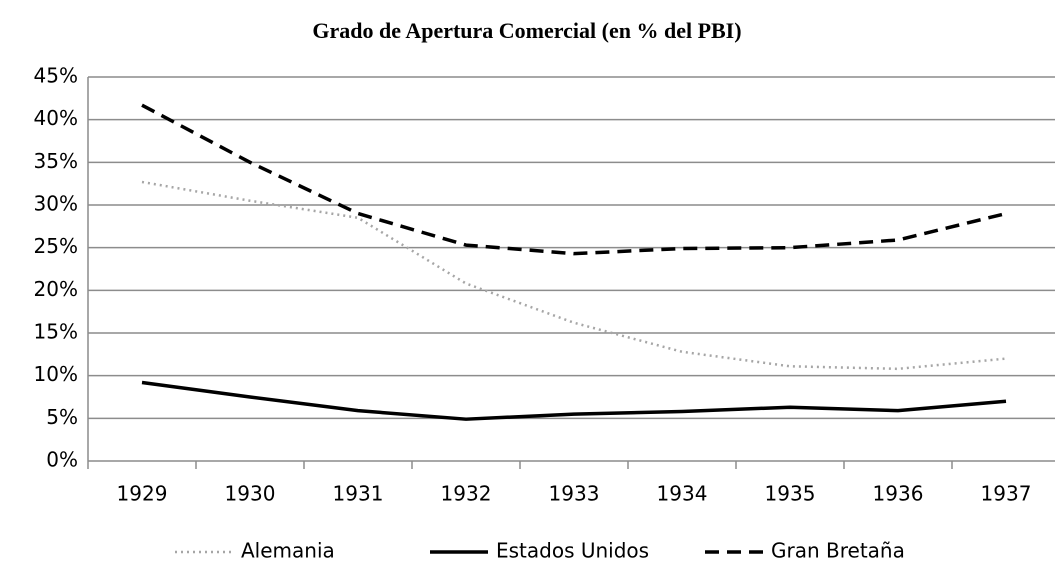 This screenshot has height=568, width=1055. I want to click on x-tick-label: 1931, so click(358, 494).